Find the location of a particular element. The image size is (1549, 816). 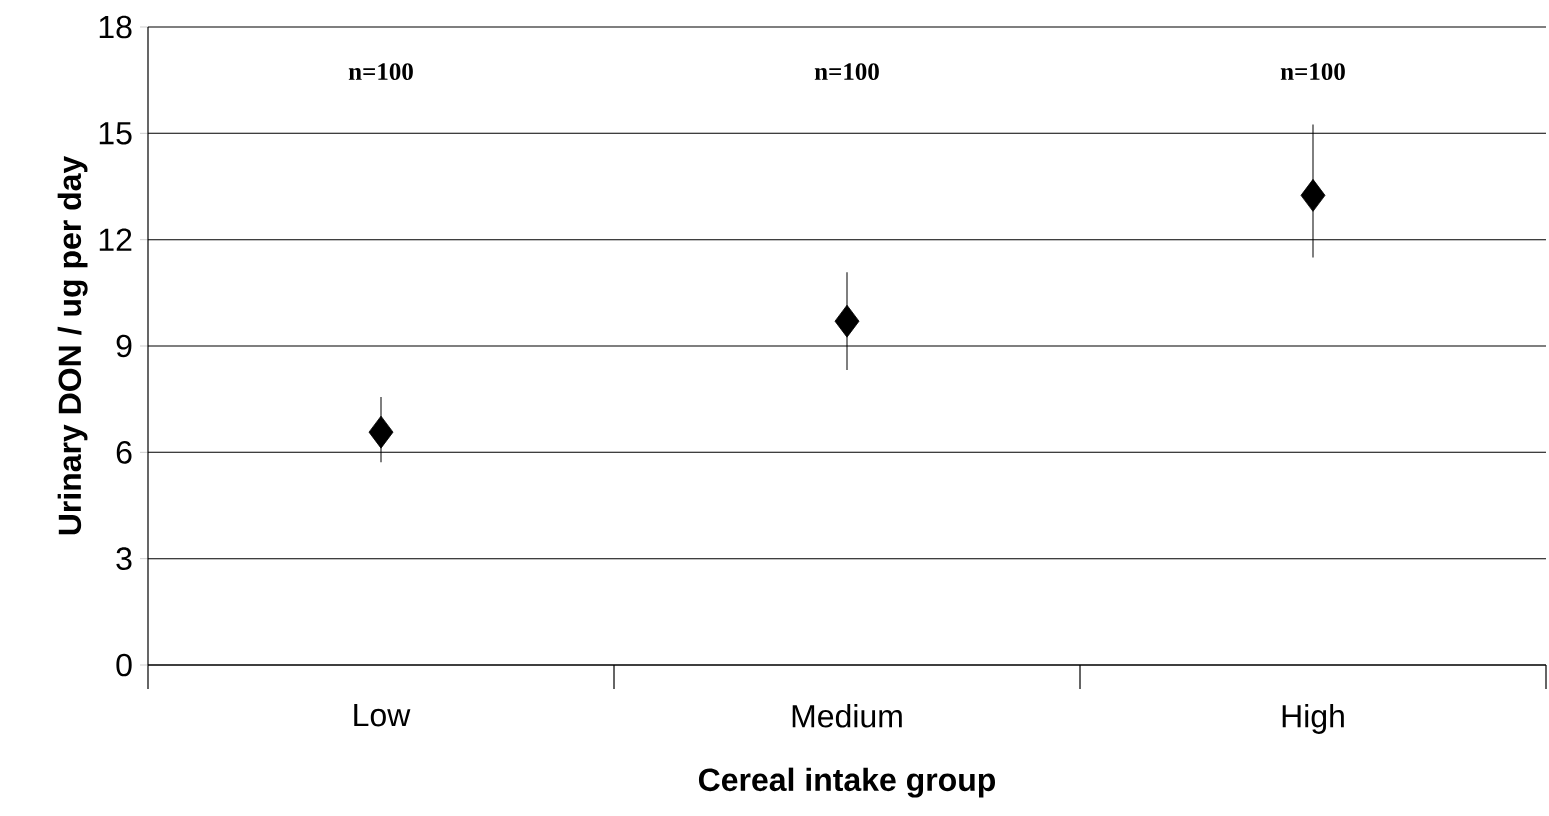

y-tick-label: 0 is located at coordinates (124, 665).